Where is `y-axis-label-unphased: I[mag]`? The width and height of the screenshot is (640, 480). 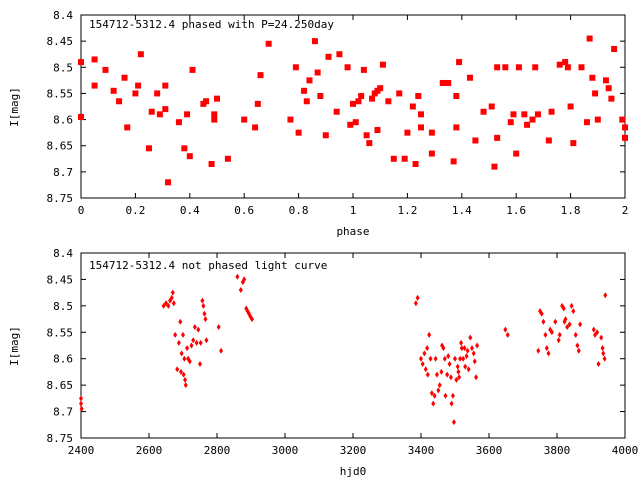 y-axis-label-unphased: I[mag] is located at coordinates (14, 346).